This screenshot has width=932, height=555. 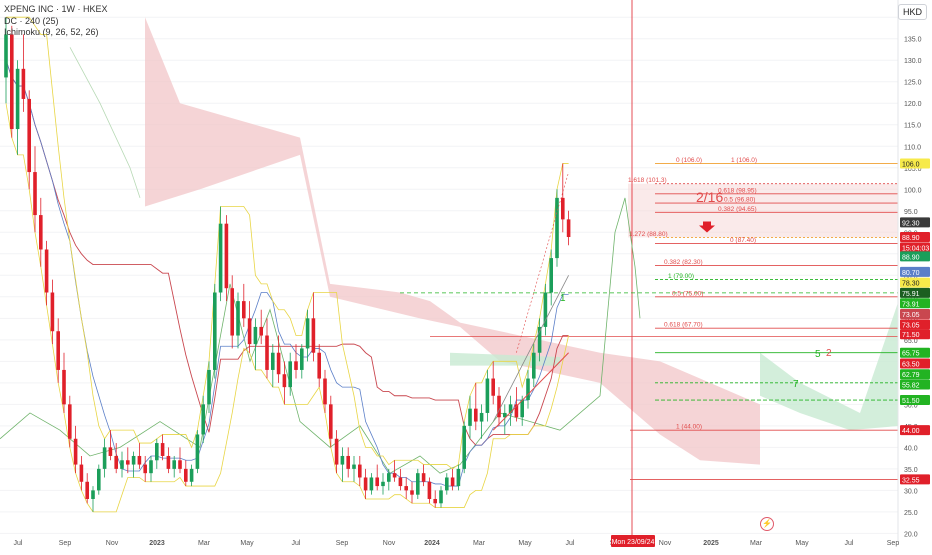 I want to click on fib-level-label: 1 (106.0), so click(x=744, y=160).